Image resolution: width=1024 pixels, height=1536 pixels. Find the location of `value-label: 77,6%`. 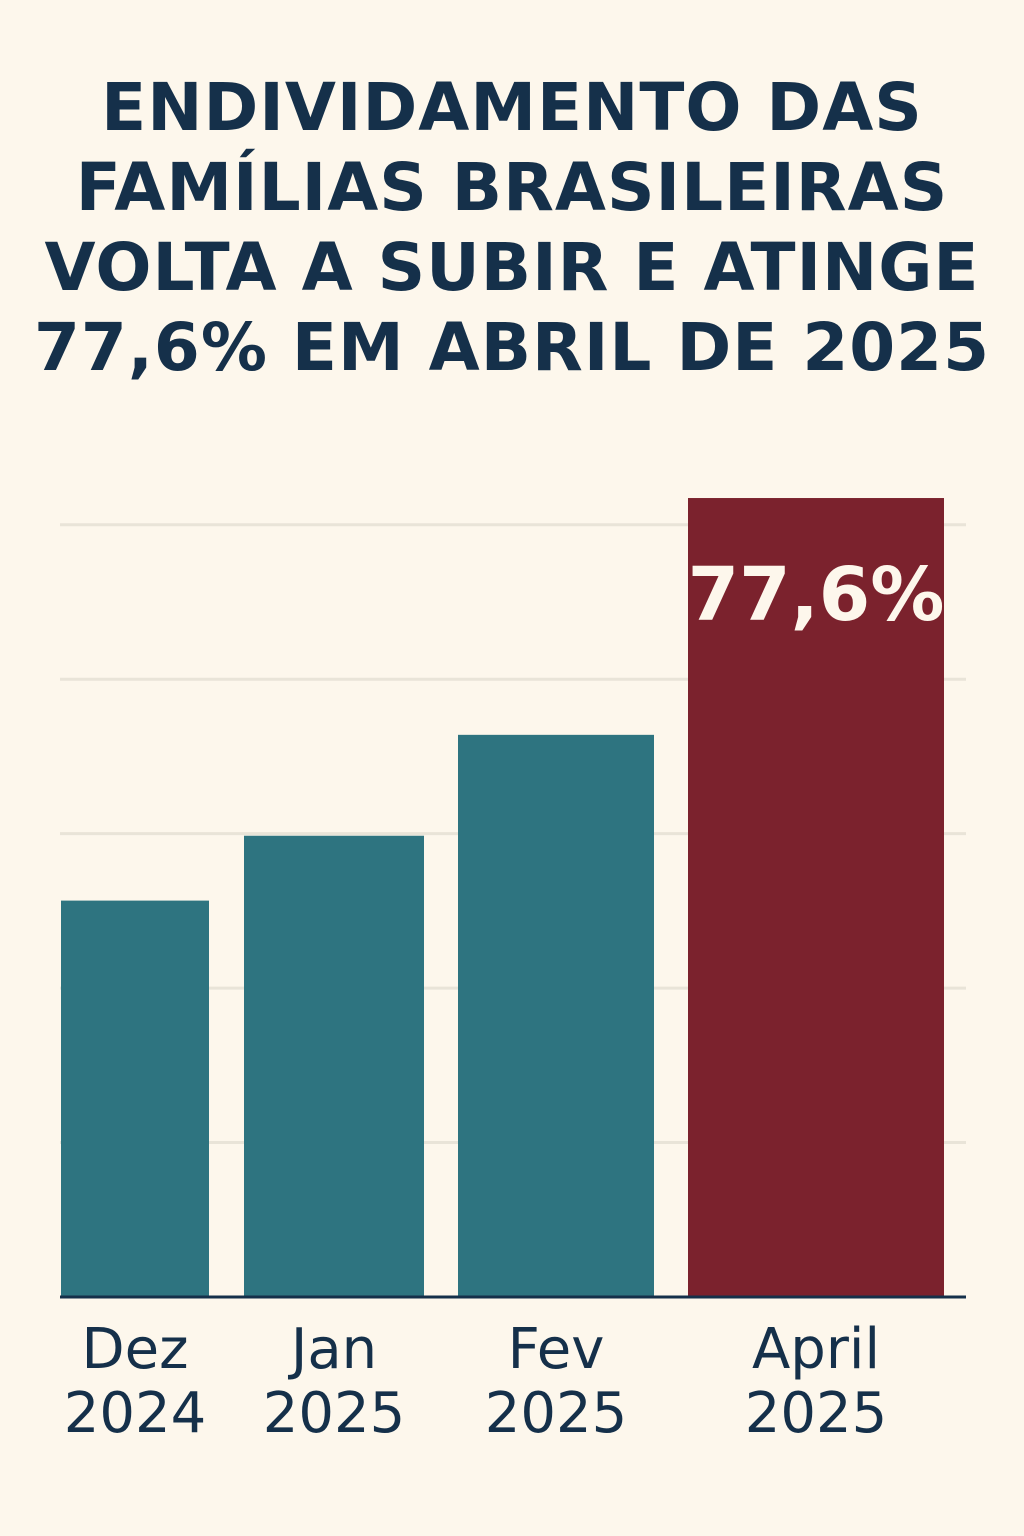

value-label: 77,6% is located at coordinates (816, 595).